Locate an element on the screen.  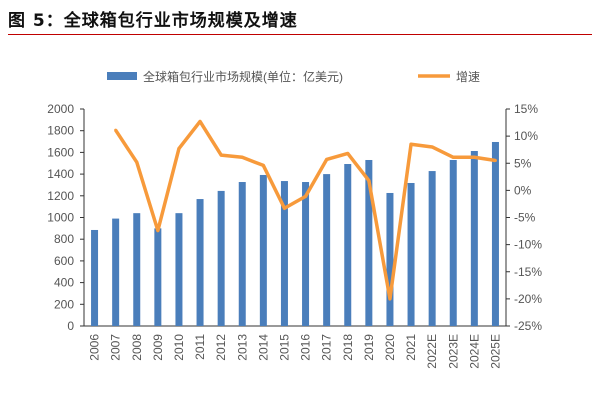
title-divider is located at coordinates (300, 34).